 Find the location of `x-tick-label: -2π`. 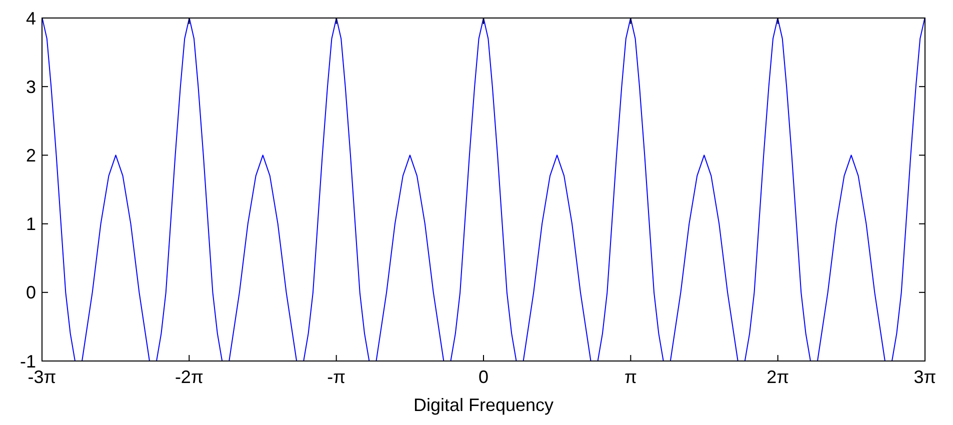

x-tick-label: -2π is located at coordinates (189, 377).